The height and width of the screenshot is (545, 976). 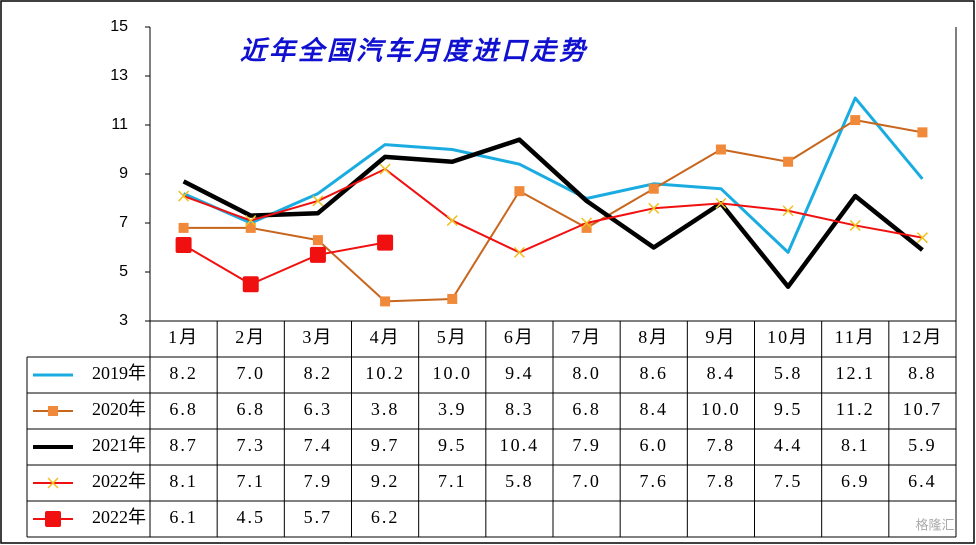 I want to click on y-tick-label: 11, so click(x=119, y=124).